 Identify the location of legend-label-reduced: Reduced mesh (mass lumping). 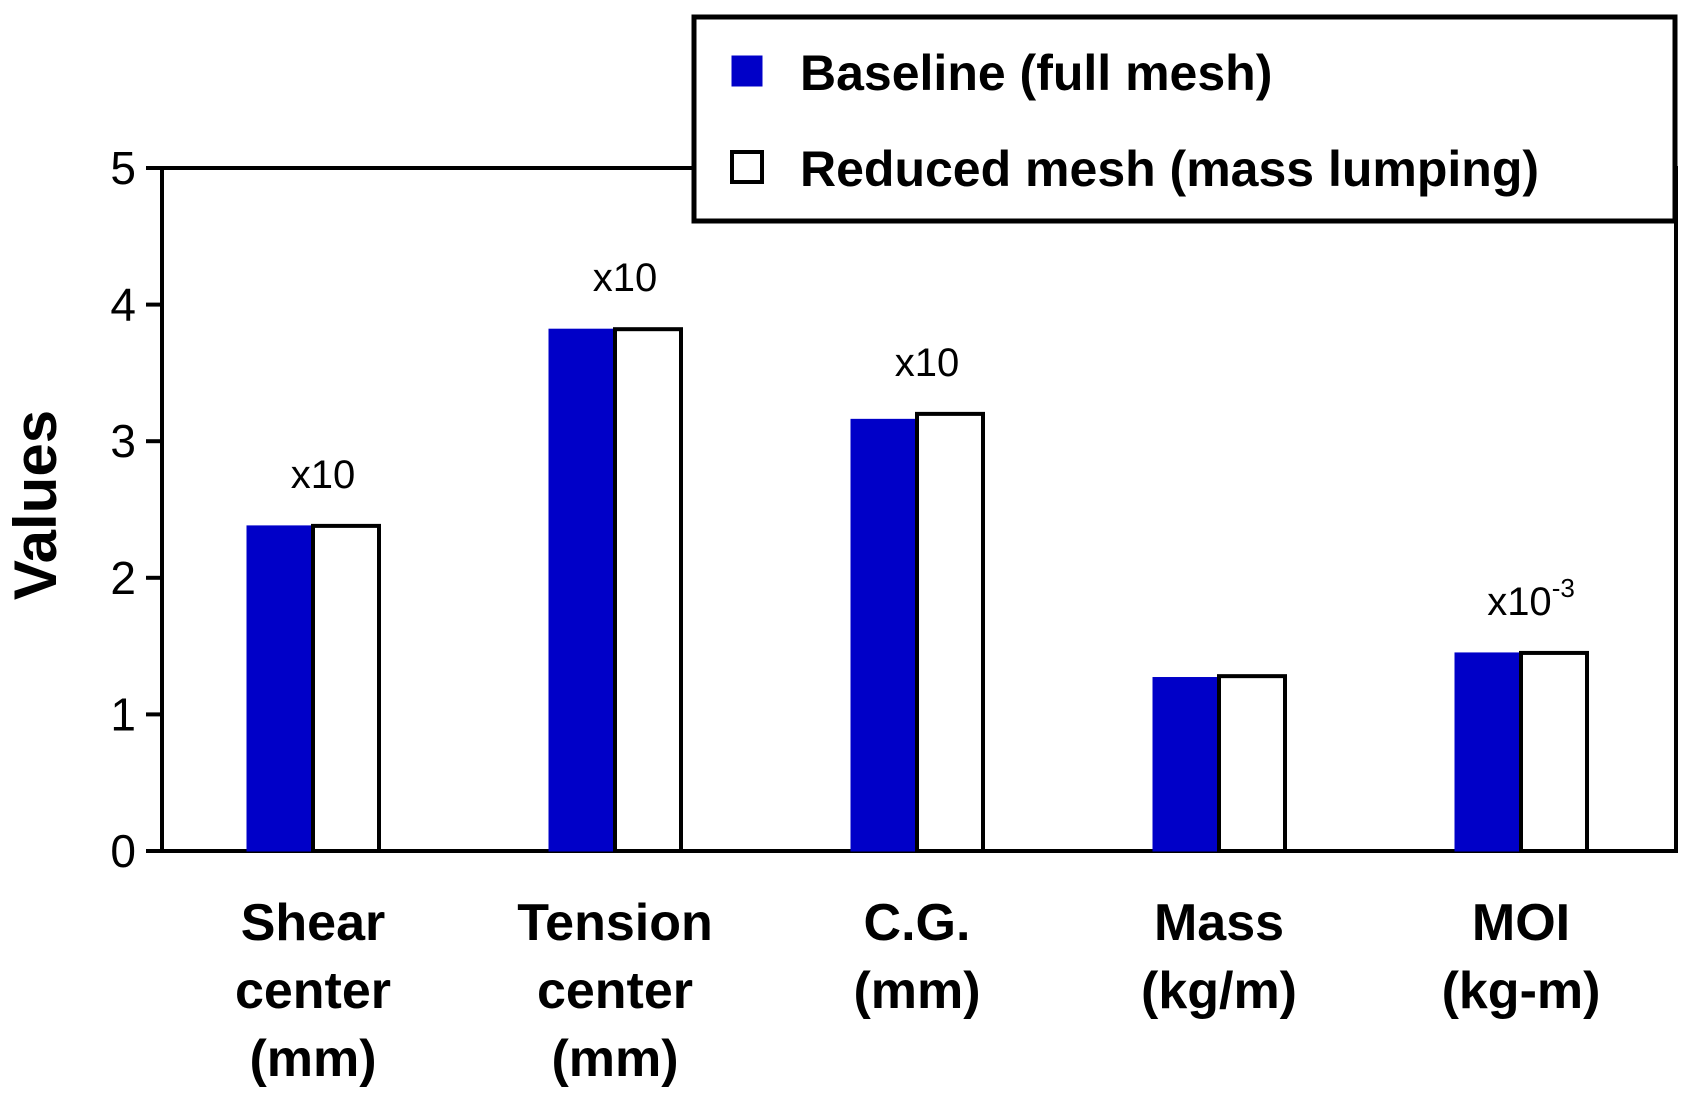
(1169, 169).